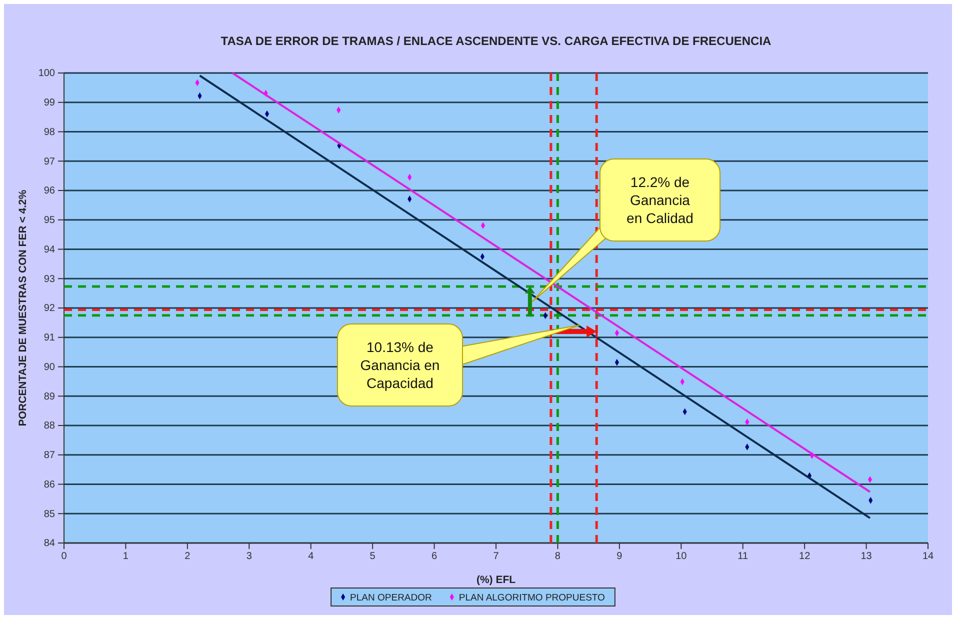 The image size is (956, 619). What do you see at coordinates (50, 456) in the screenshot?
I see `y-tick-label: 87` at bounding box center [50, 456].